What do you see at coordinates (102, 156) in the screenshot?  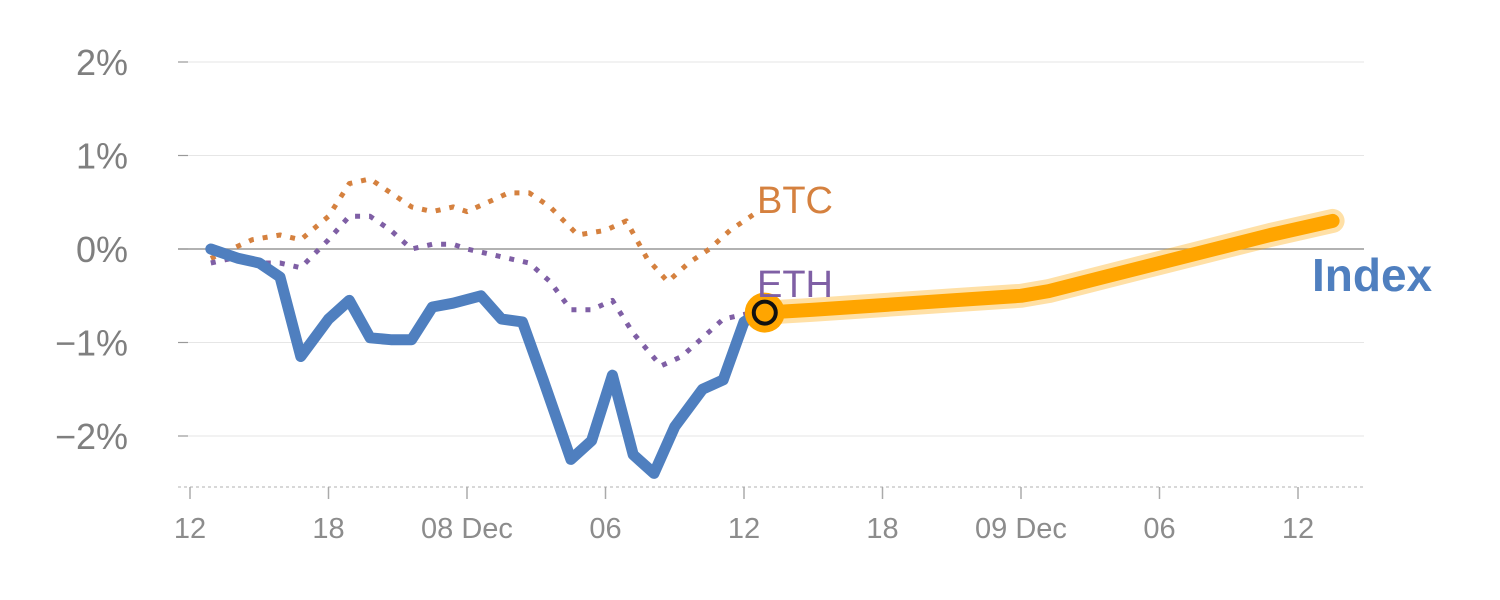 I see `y-tick-label: 1%` at bounding box center [102, 156].